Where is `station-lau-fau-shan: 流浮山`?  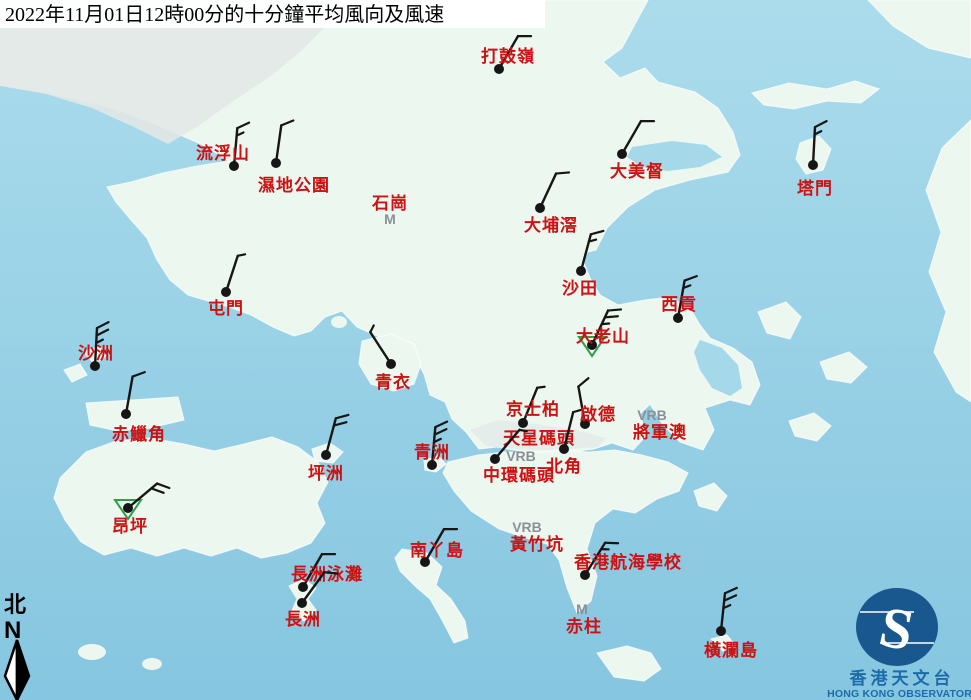 station-lau-fau-shan: 流浮山 is located at coordinates (223, 146).